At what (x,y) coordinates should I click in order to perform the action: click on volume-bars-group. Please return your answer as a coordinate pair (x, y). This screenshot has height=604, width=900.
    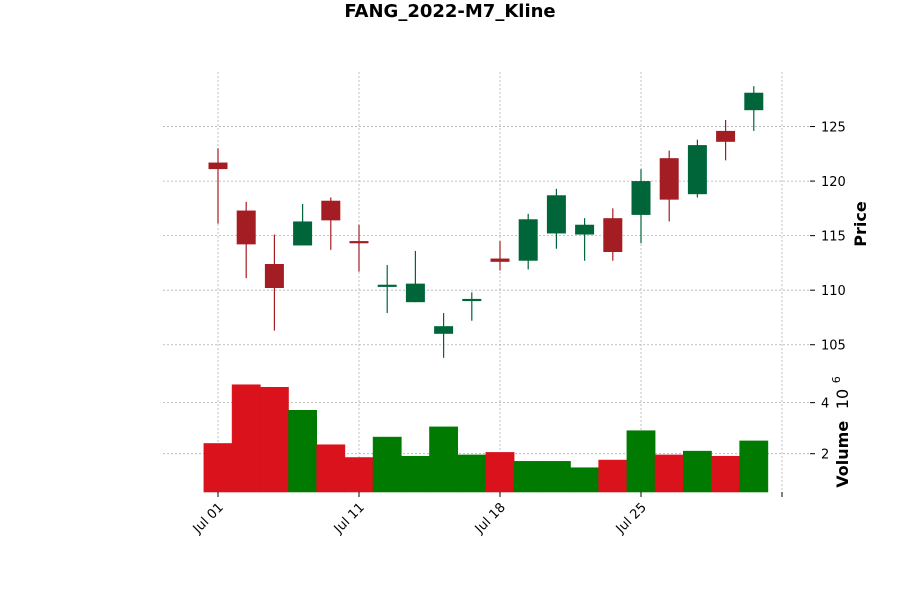
    Looking at the image, I should click on (486, 438).